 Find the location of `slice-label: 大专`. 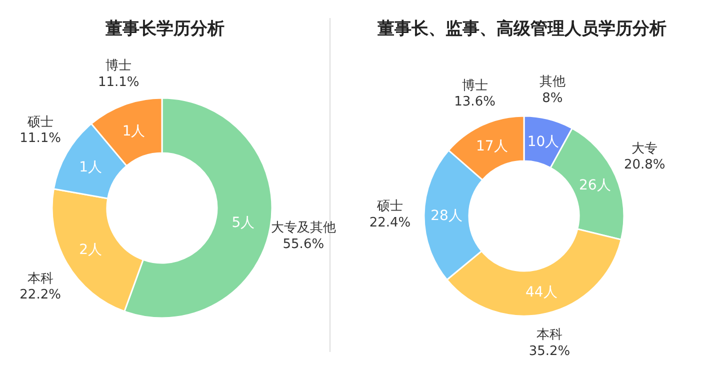

slice-label: 大专 is located at coordinates (645, 148).